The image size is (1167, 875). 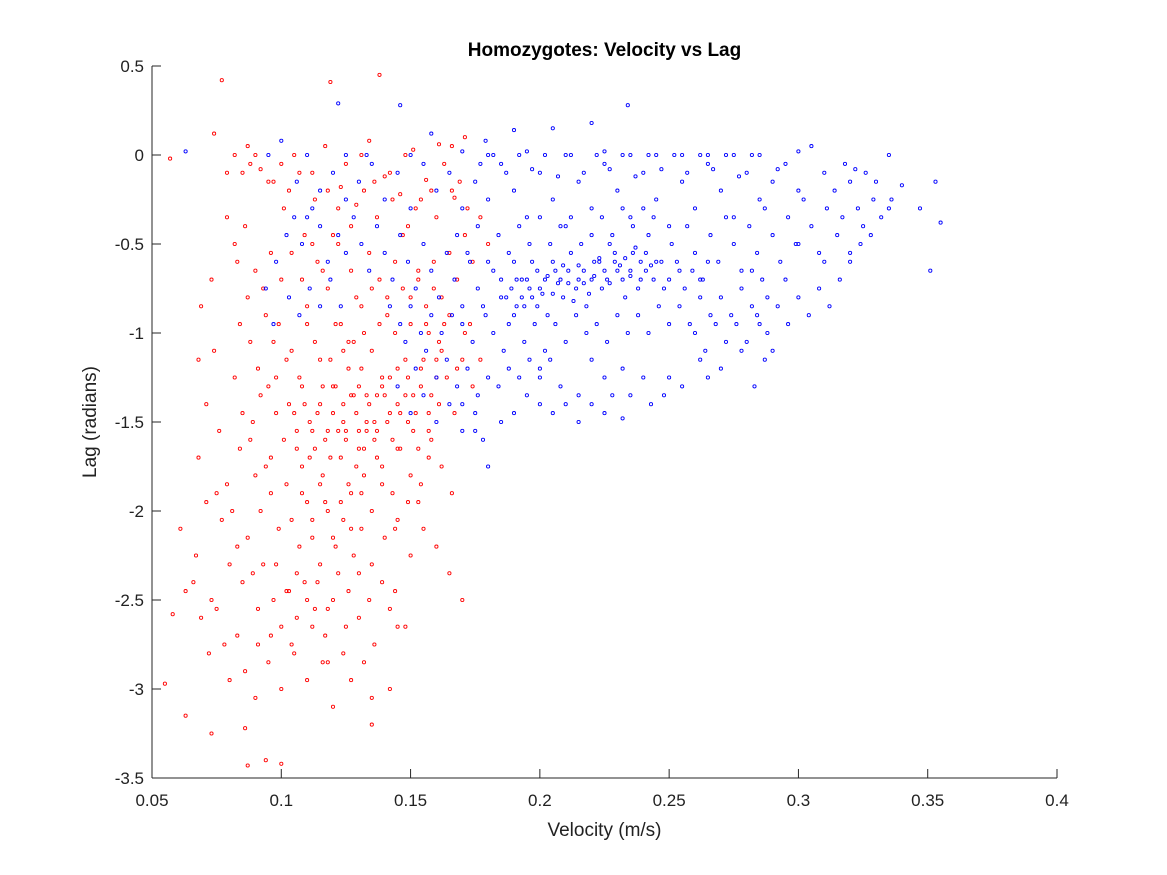 What do you see at coordinates (129, 600) in the screenshot?
I see `y-tick-label: -2.5` at bounding box center [129, 600].